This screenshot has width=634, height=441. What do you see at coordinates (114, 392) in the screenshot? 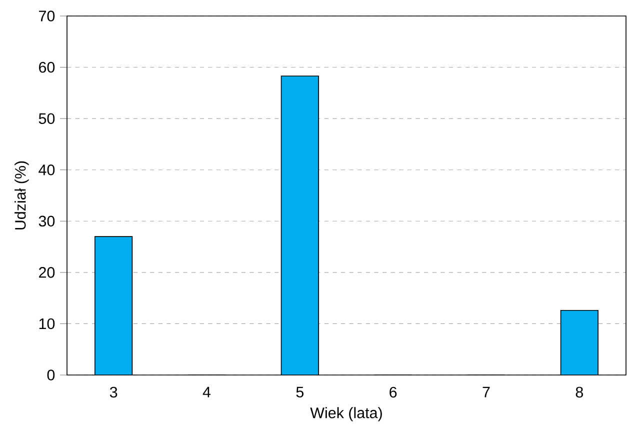
I see `x-tick-label: 3` at bounding box center [114, 392].